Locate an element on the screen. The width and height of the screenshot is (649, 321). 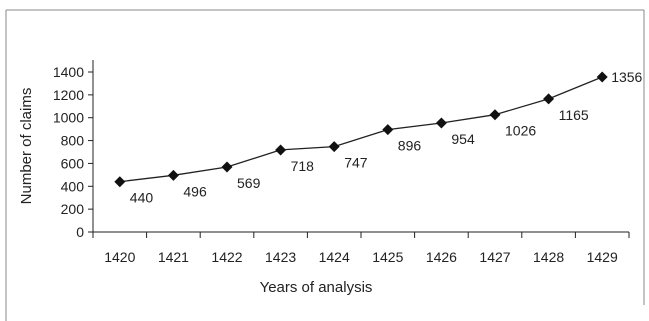
data-label: 1165 is located at coordinates (574, 115).